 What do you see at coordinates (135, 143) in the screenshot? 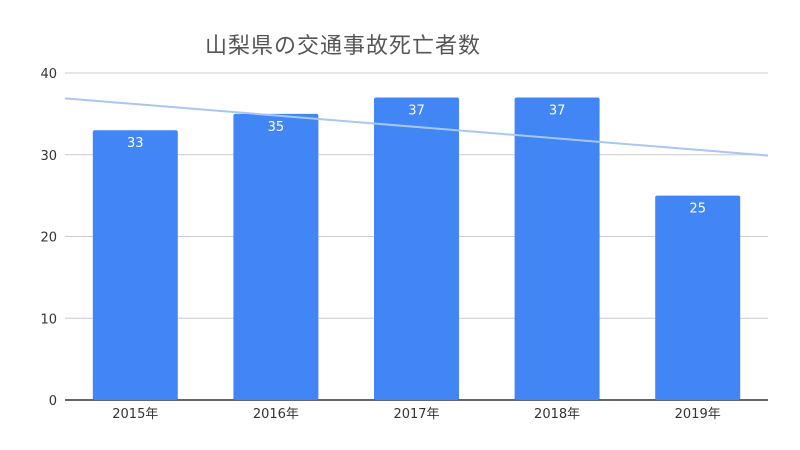
I see `data-label: 33` at bounding box center [135, 143].